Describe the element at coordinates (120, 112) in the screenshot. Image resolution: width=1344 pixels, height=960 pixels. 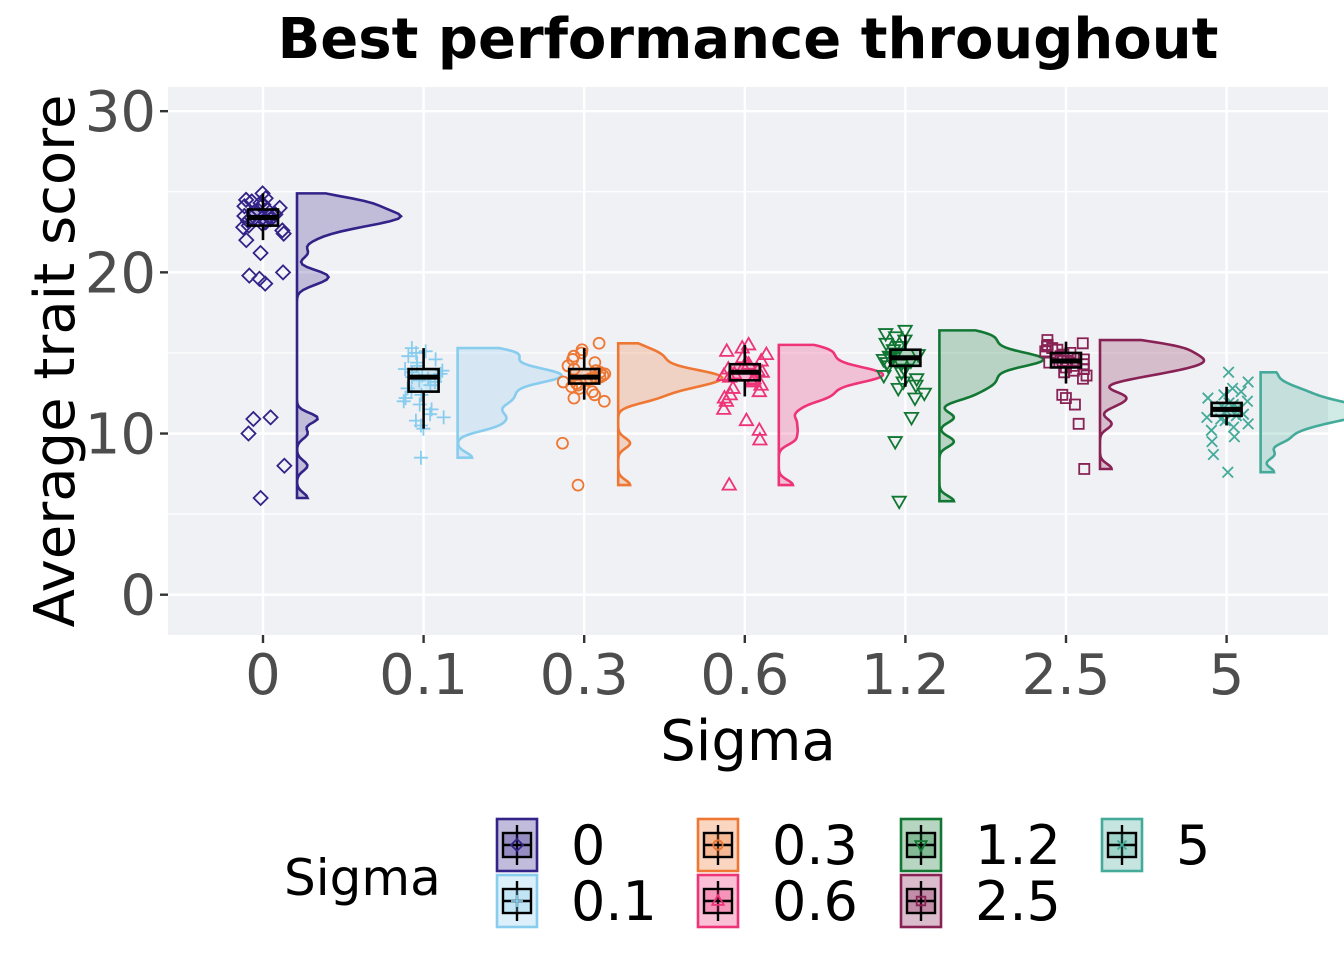
I see `y-tick-label: 30` at that location.